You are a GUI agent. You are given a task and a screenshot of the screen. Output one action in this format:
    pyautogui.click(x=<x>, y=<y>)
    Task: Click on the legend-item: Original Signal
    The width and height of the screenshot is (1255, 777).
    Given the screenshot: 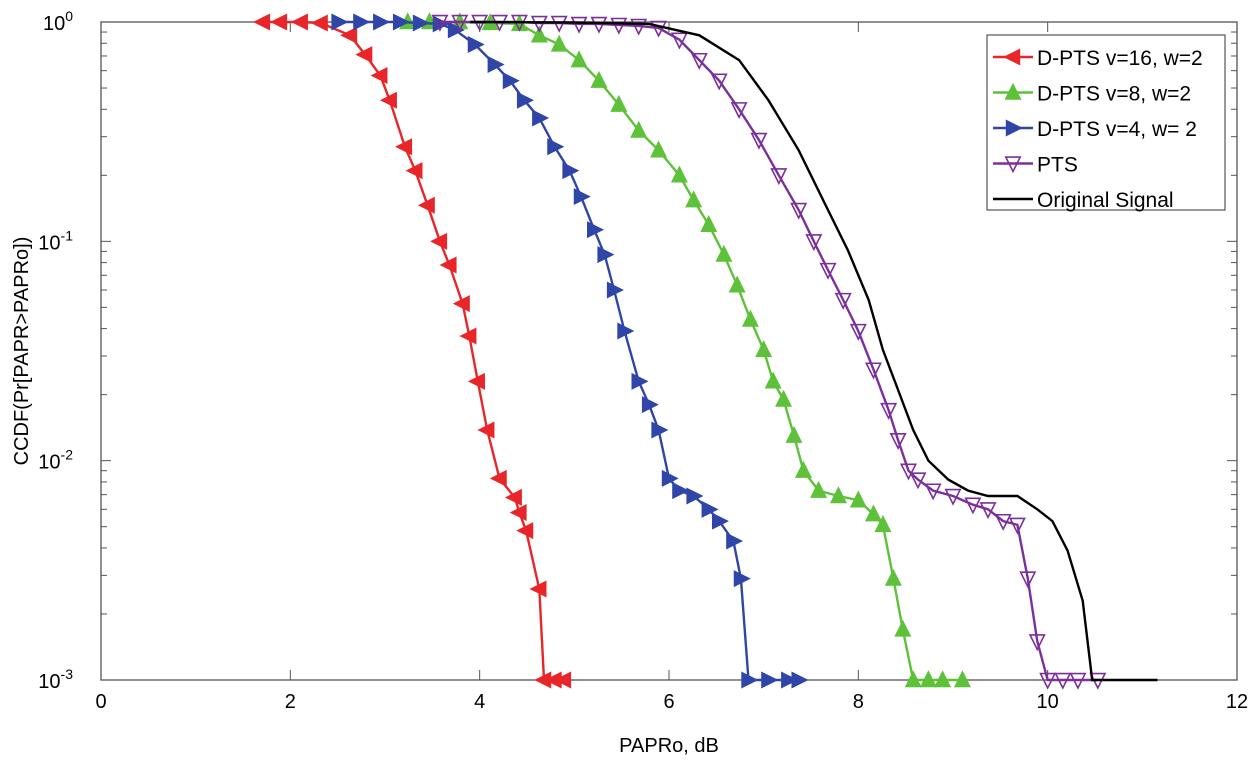 What is the action you would take?
    pyautogui.click(x=1083, y=200)
    